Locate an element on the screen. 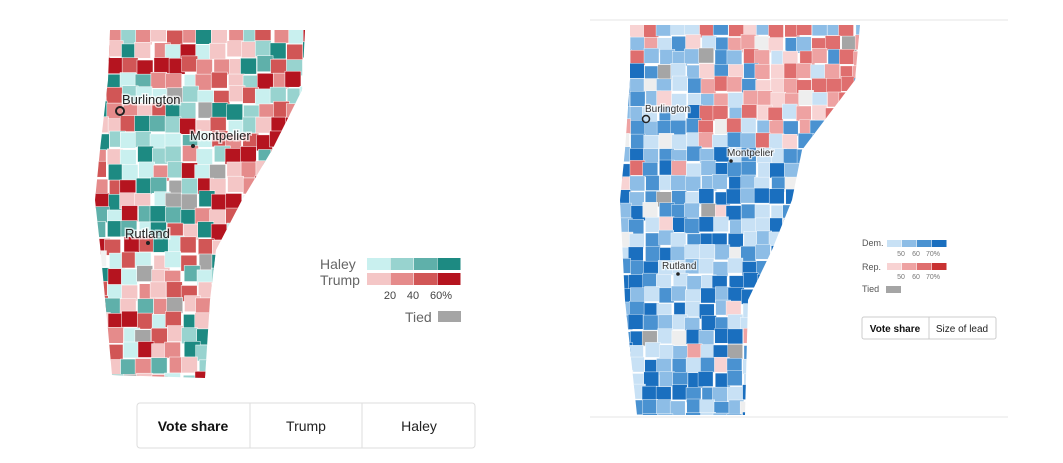  legend-scale: 50 is located at coordinates (901, 254).